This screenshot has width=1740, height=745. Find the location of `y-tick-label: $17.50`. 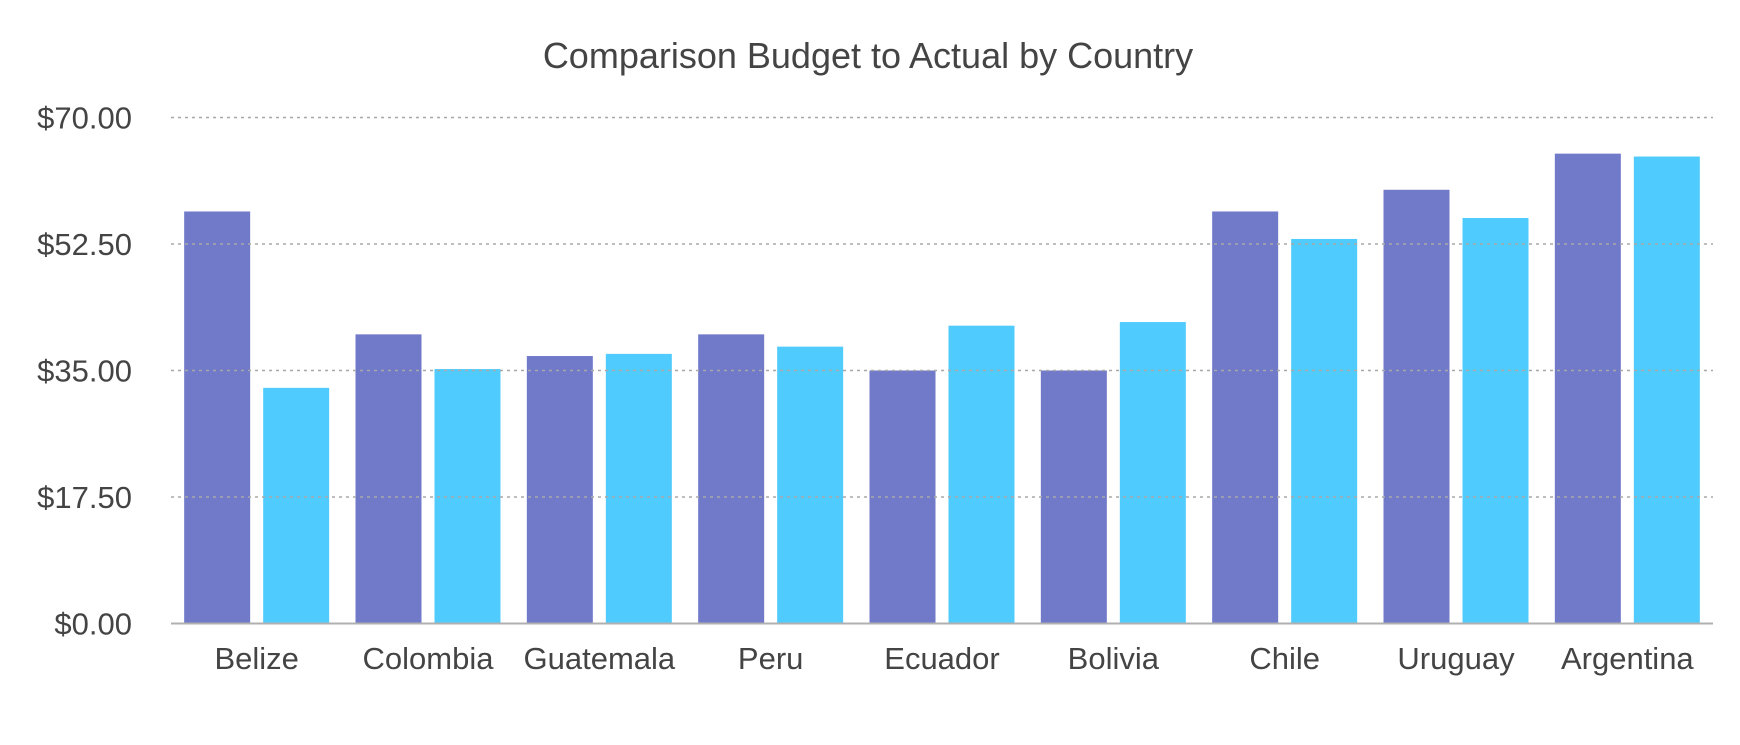

y-tick-label: $17.50 is located at coordinates (84, 497).